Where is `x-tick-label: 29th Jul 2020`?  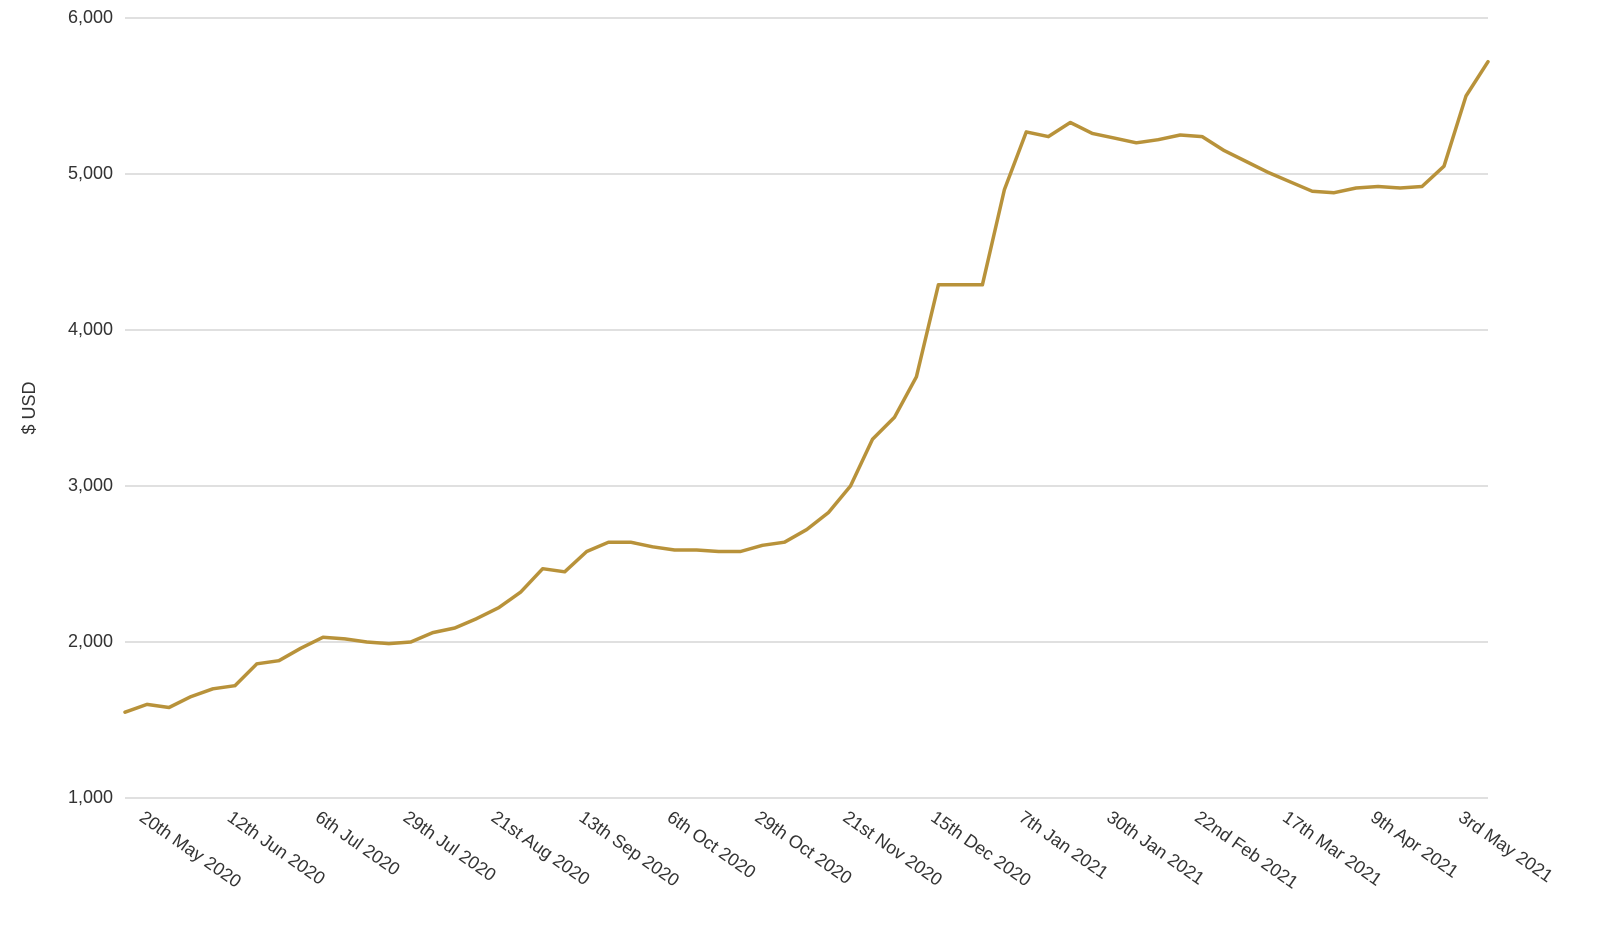
x-tick-label: 29th Jul 2020 is located at coordinates (450, 846).